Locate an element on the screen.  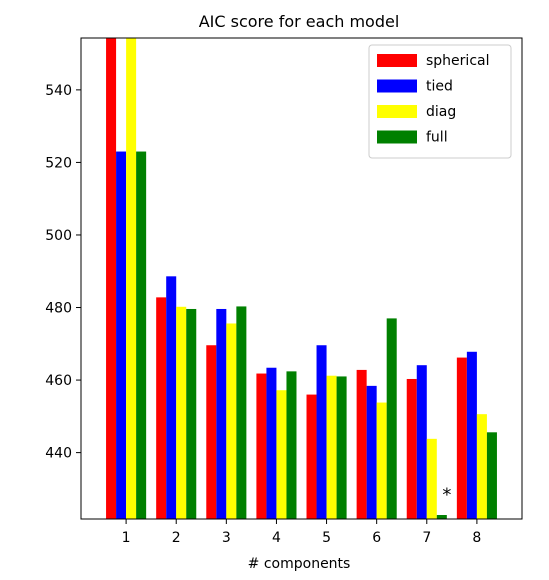
y-tick-label: 480 is located at coordinates (58, 309).